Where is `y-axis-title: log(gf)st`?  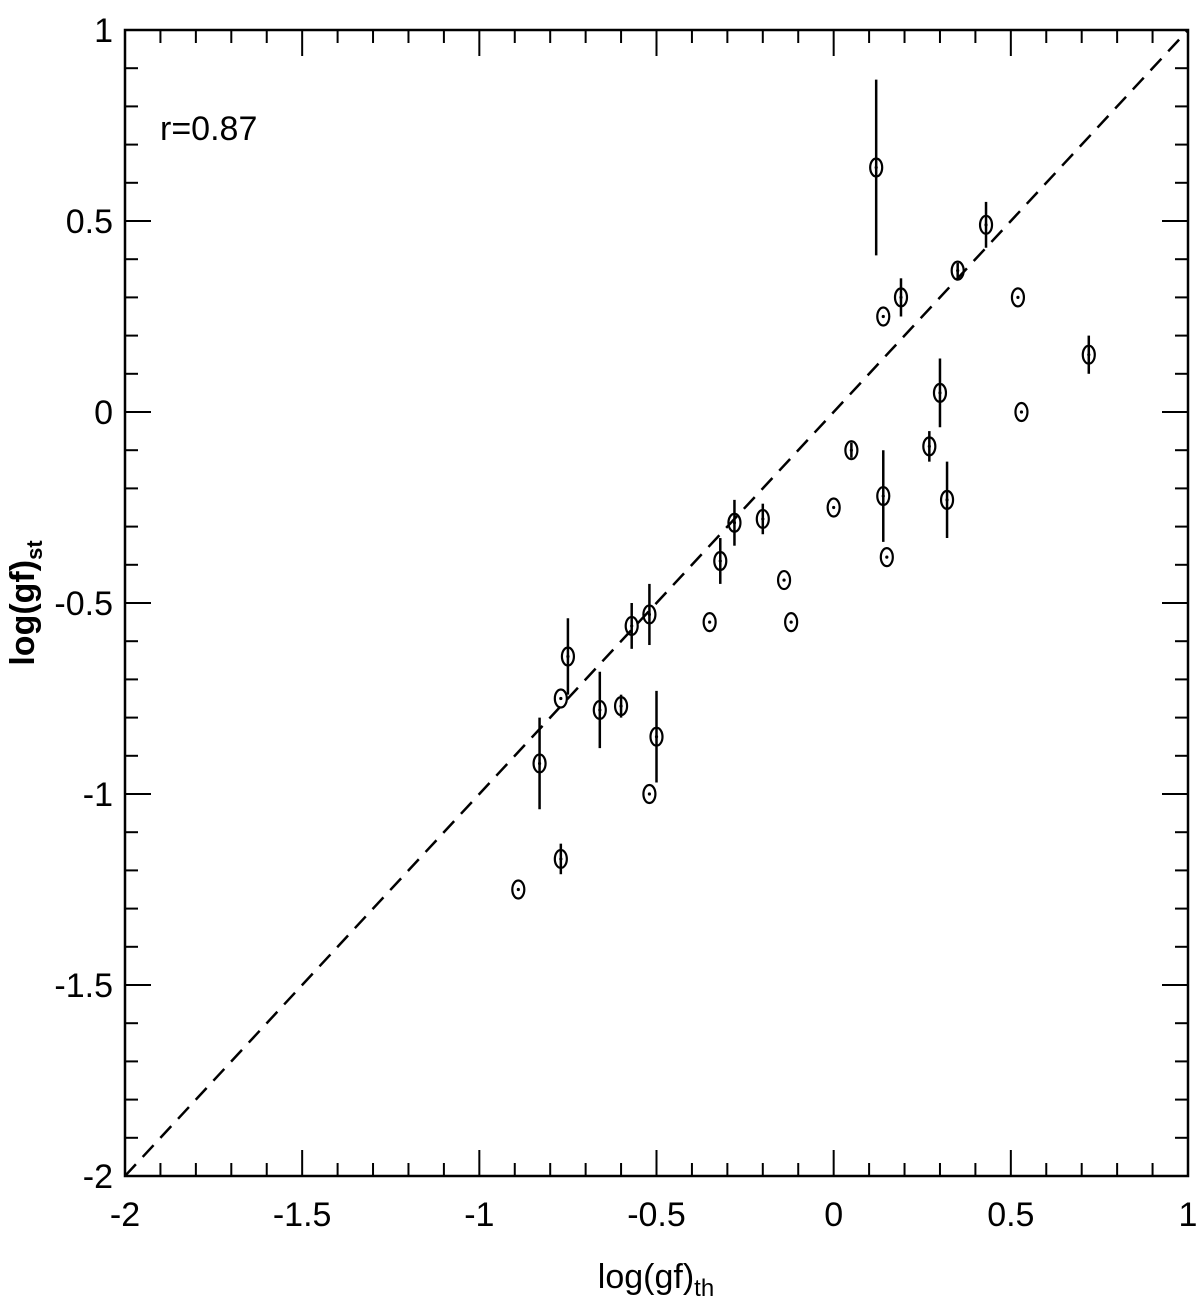
y-axis-title: log(gf)st is located at coordinates (25, 603).